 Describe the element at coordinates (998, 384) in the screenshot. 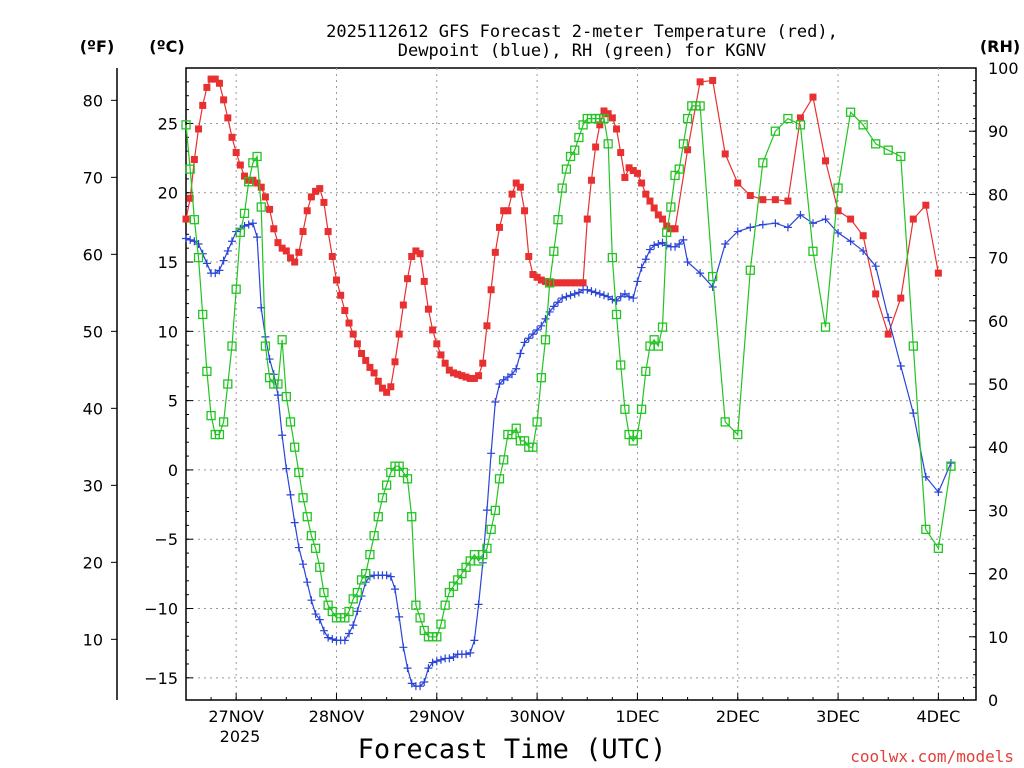

I see `rh-tick-label: 50` at that location.